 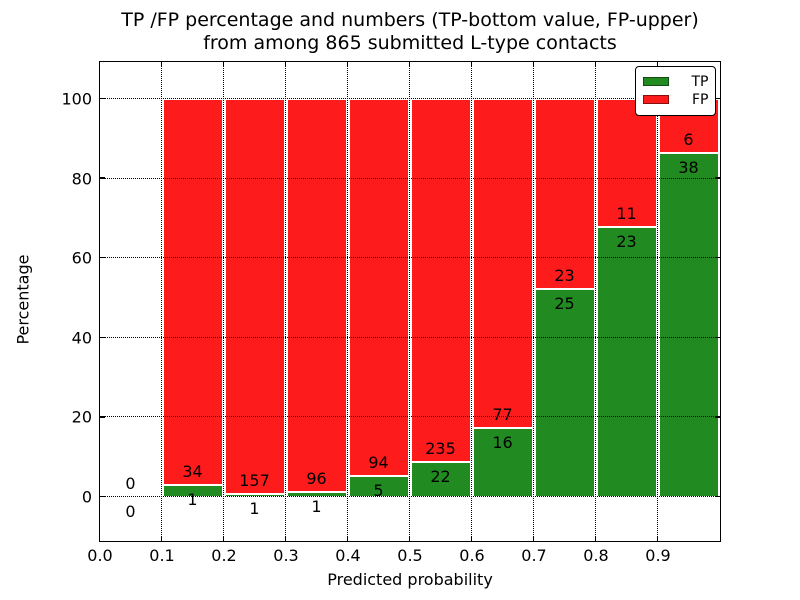 I want to click on legend-label-fp: FP, so click(x=700, y=99).